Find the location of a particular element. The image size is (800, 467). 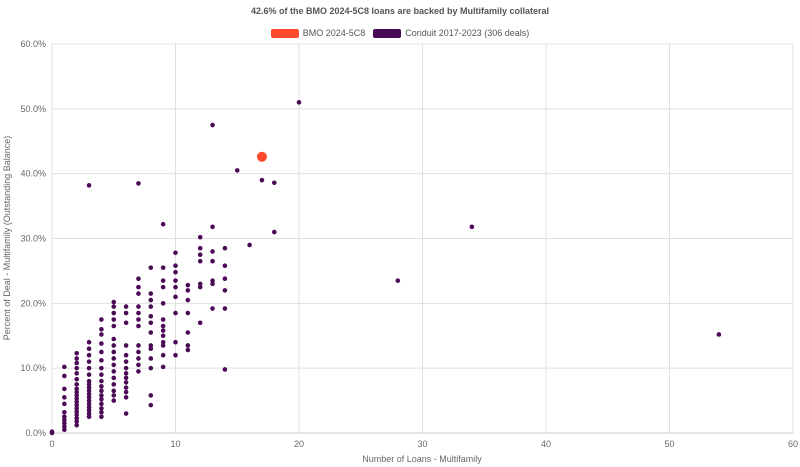

x-tick-label: 50 is located at coordinates (669, 444).